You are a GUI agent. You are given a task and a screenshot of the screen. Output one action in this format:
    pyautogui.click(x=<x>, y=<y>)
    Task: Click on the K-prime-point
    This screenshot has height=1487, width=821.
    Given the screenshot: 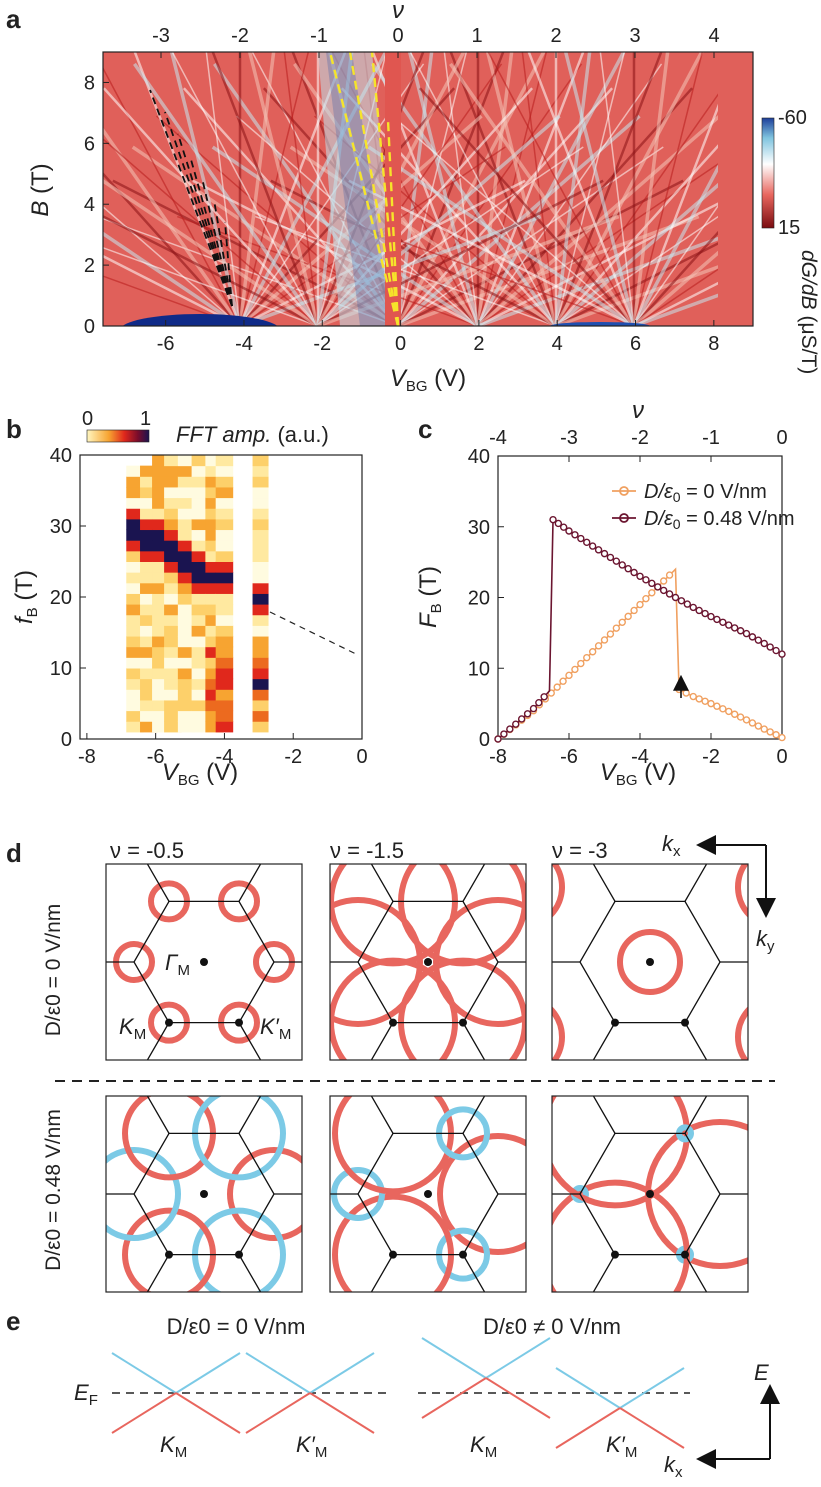 What is the action you would take?
    pyautogui.click(x=685, y=1022)
    